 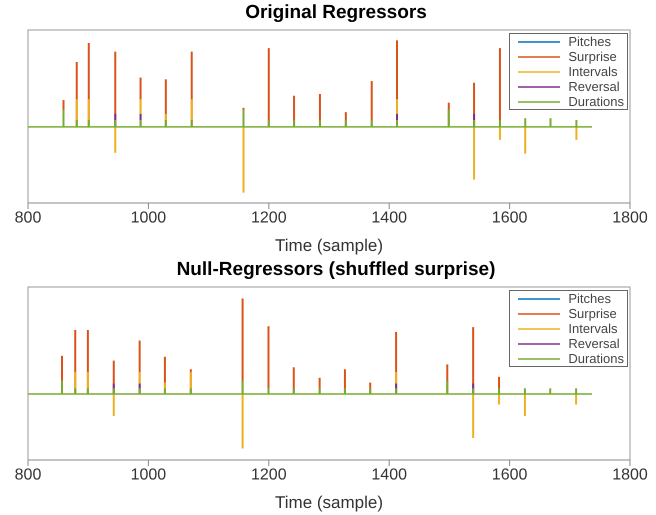 I want to click on chart-title: Original Regressors, so click(x=336, y=13).